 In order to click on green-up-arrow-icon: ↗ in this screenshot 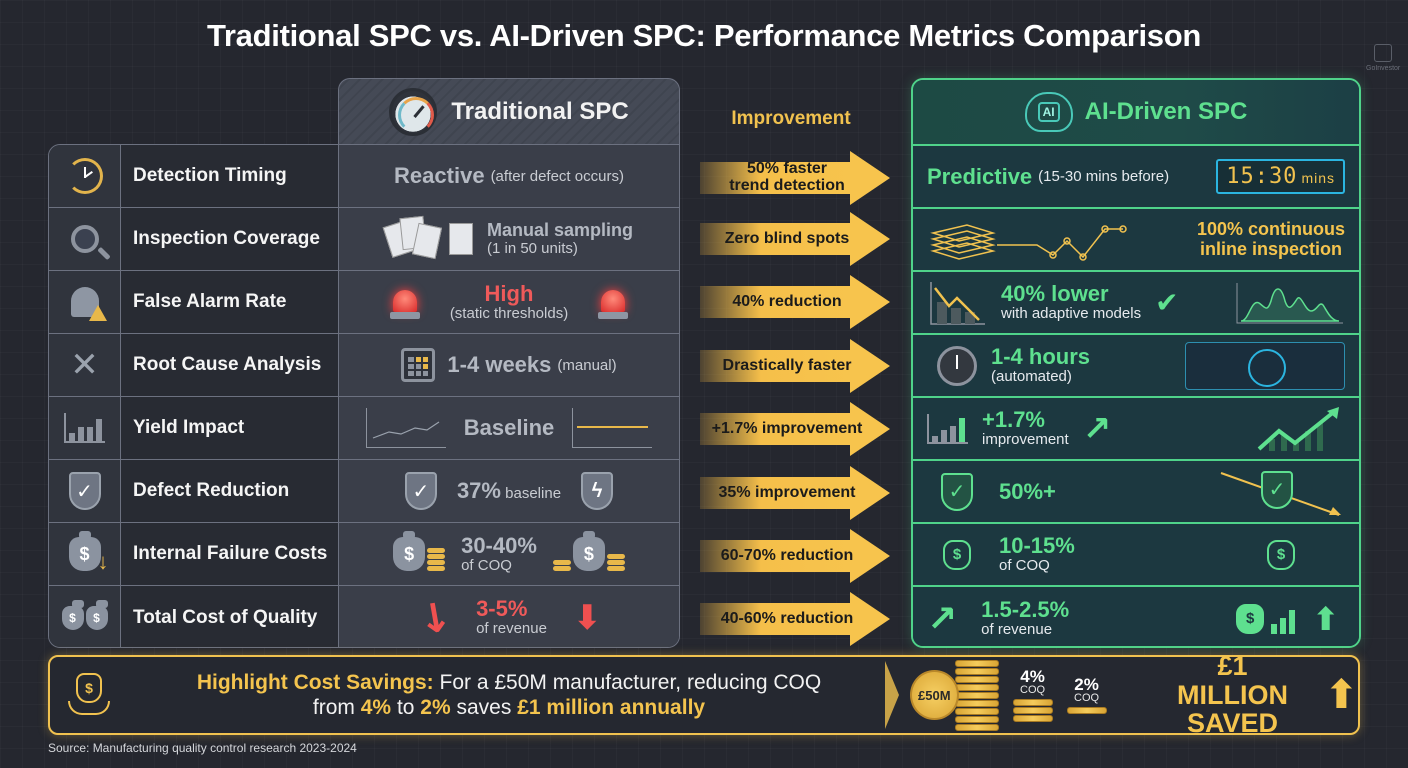, I will do `click(1097, 428)`.